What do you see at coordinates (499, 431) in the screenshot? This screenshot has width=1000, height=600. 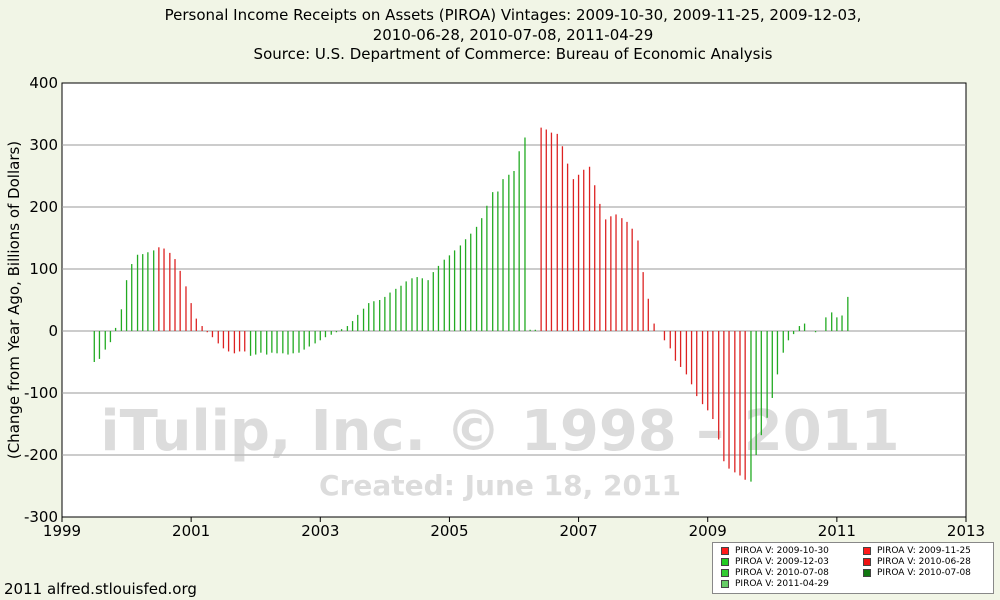 I see `watermark-line-1: iTulip, Inc. © 1998 – 2011` at bounding box center [499, 431].